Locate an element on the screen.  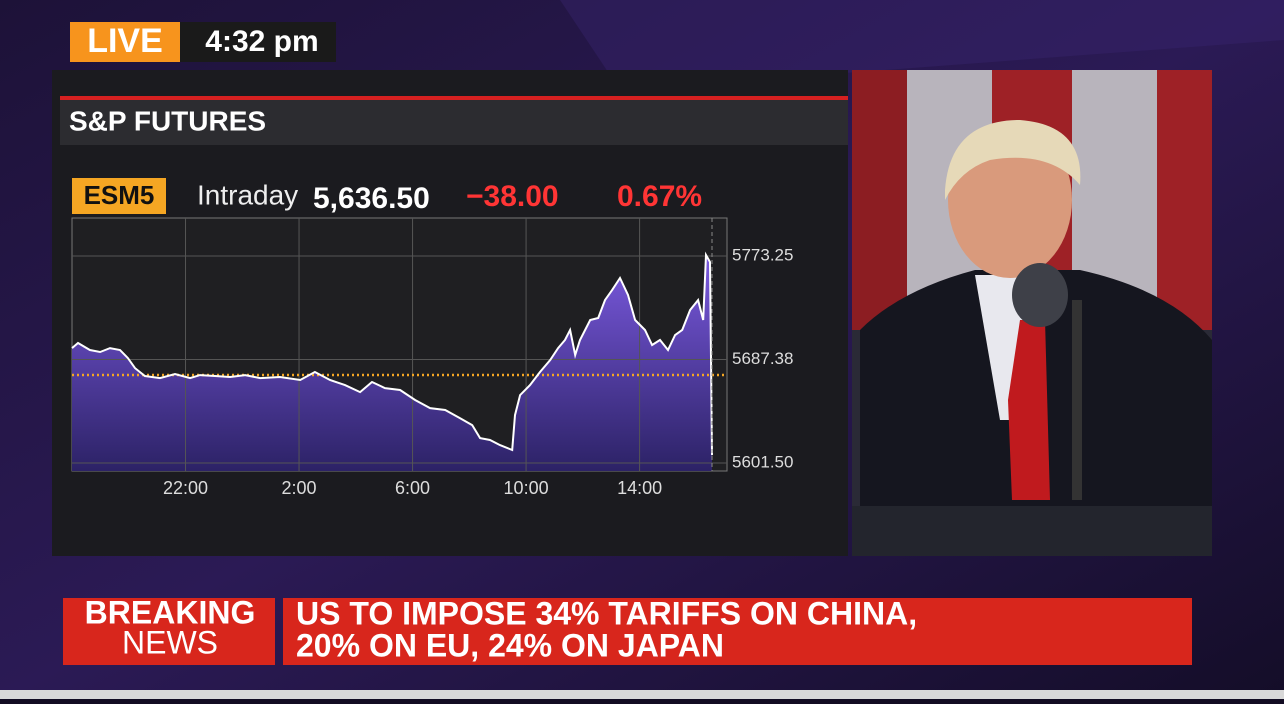
price-change: −38.00 is located at coordinates (512, 196).